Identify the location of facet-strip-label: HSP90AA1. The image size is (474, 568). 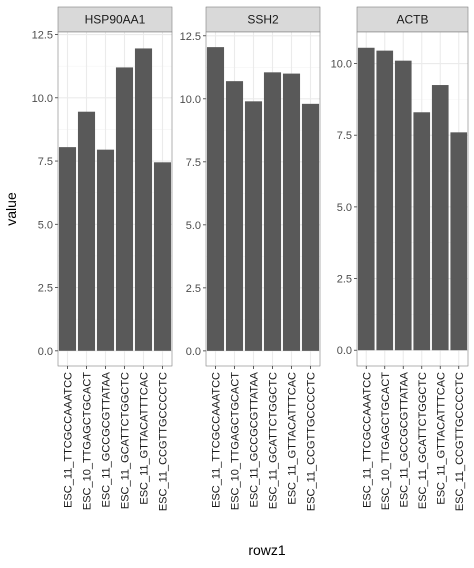
(115, 20).